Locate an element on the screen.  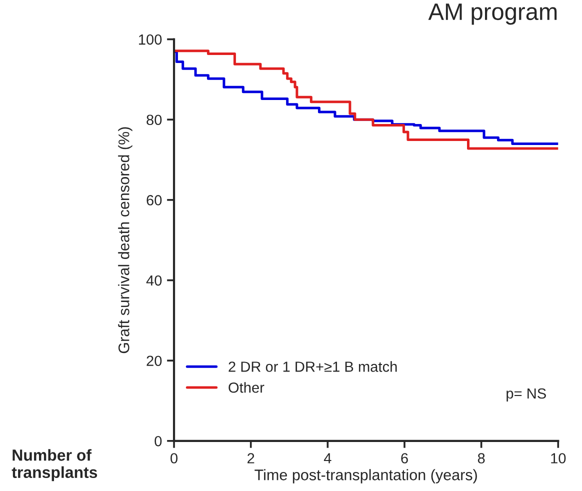
legend-label: 2 DR or 1 DR+≥1 B match is located at coordinates (312, 366).